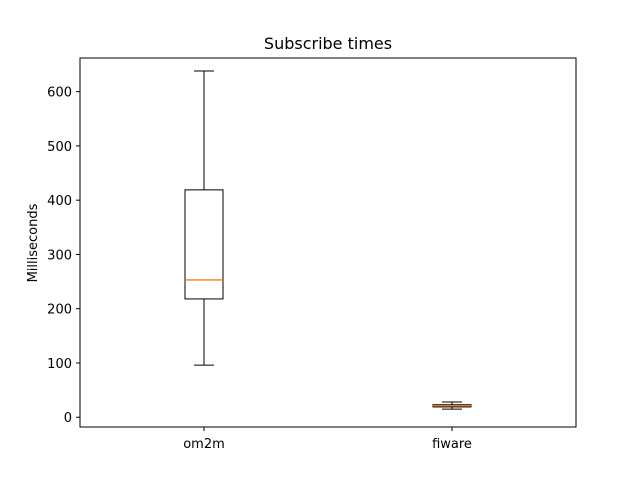  Describe the element at coordinates (59, 310) in the screenshot. I see `y-tick-label: 200` at that location.